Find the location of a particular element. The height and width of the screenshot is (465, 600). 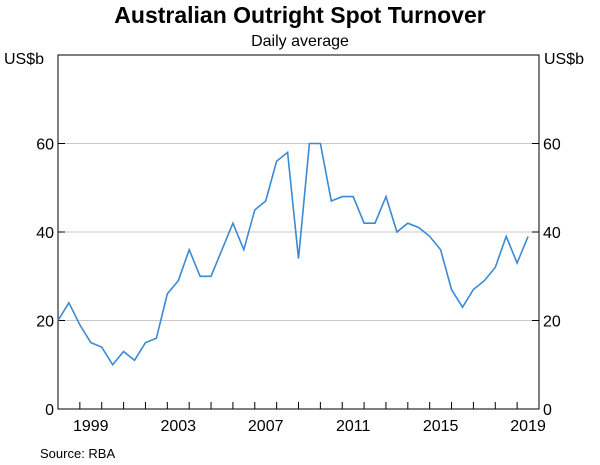

chart-subtitle: Daily average is located at coordinates (300, 41).